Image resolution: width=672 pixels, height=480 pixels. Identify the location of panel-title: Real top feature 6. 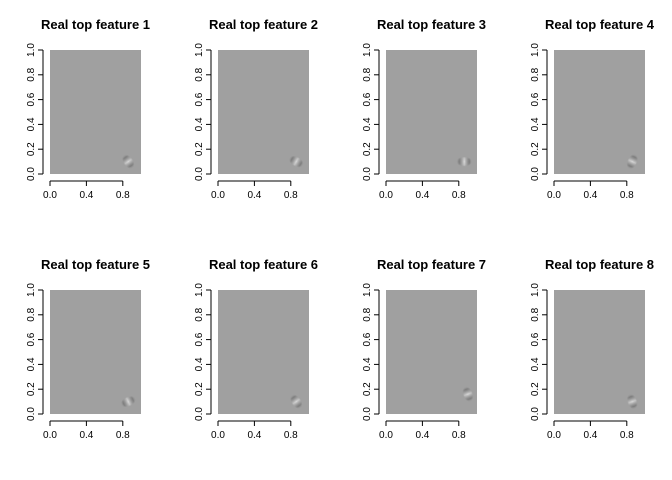
(263, 264).